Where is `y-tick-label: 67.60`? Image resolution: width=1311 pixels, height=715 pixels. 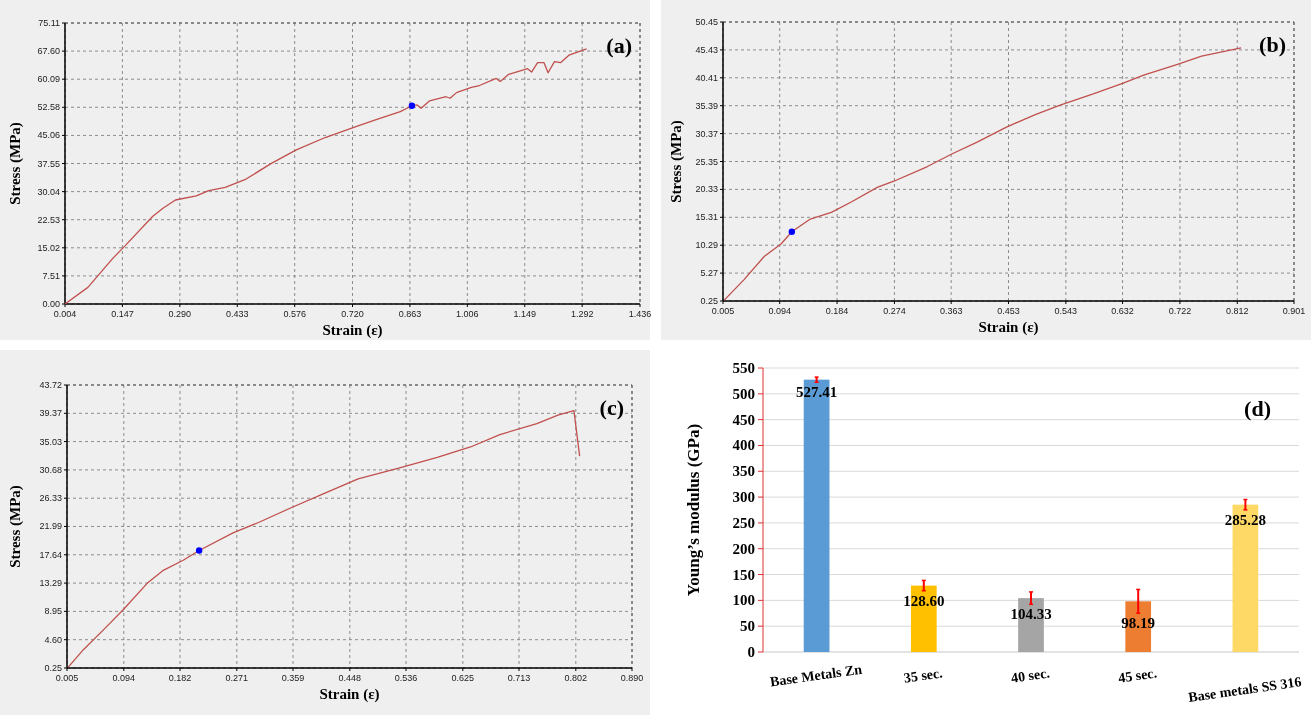
y-tick-label: 67.60 is located at coordinates (48, 51).